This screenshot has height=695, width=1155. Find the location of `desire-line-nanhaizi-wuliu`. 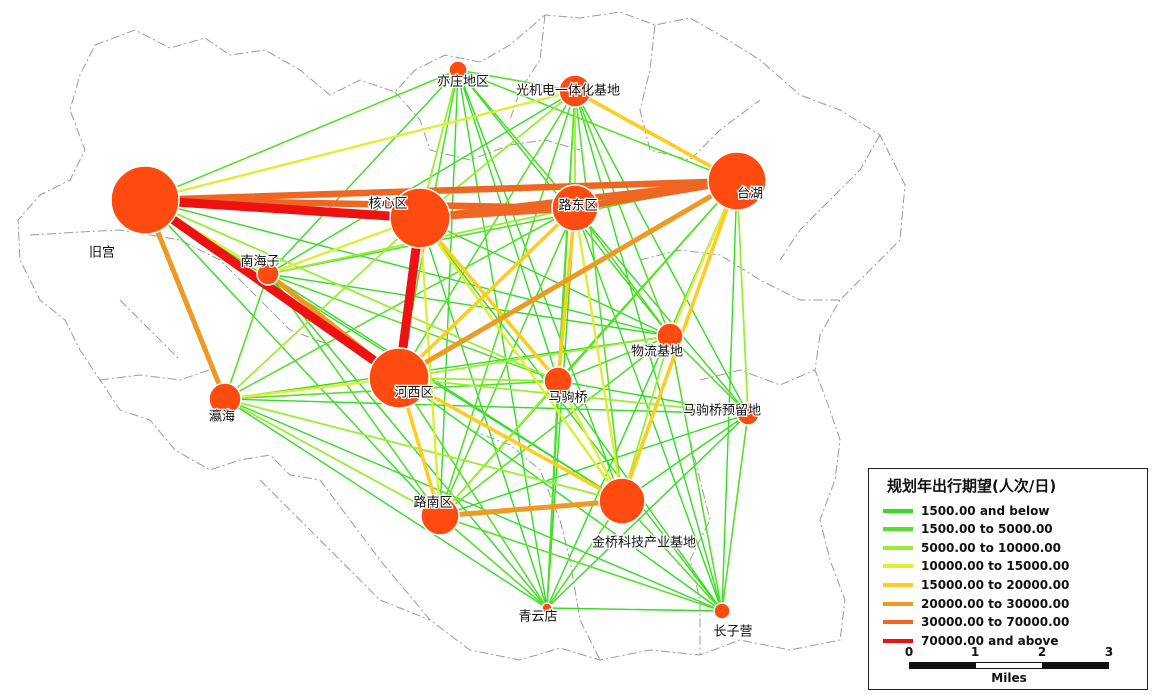

desire-line-nanhaizi-wuliu is located at coordinates (469, 305).